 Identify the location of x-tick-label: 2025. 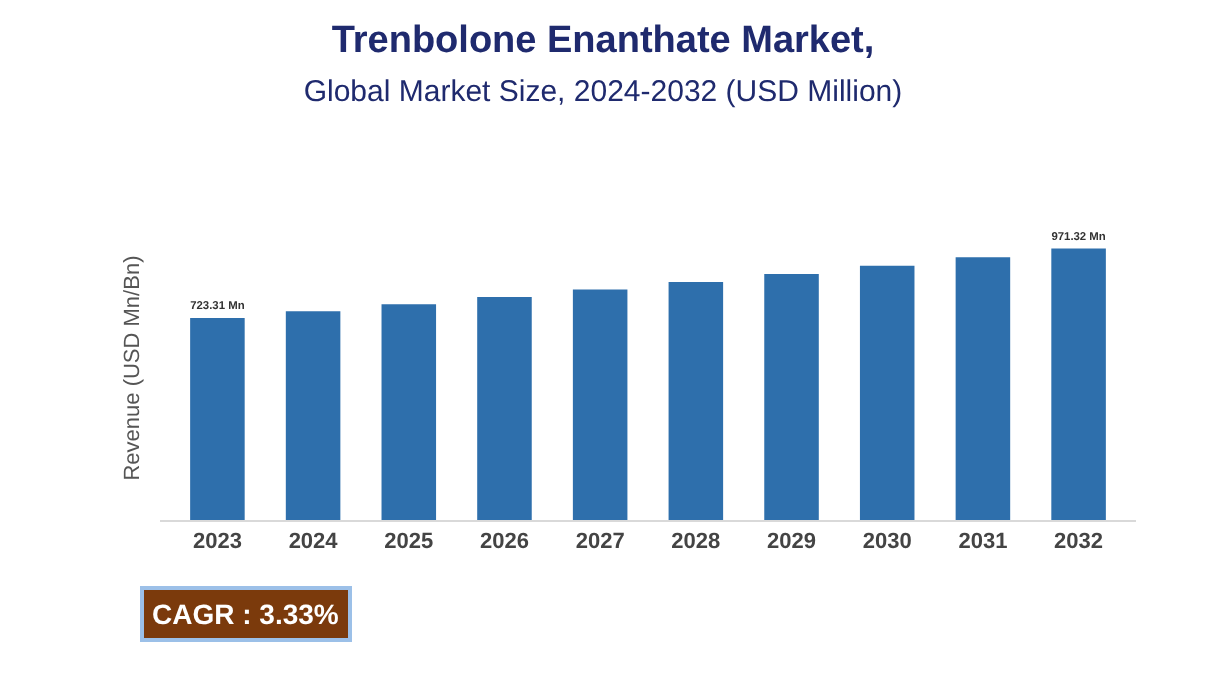
(409, 542).